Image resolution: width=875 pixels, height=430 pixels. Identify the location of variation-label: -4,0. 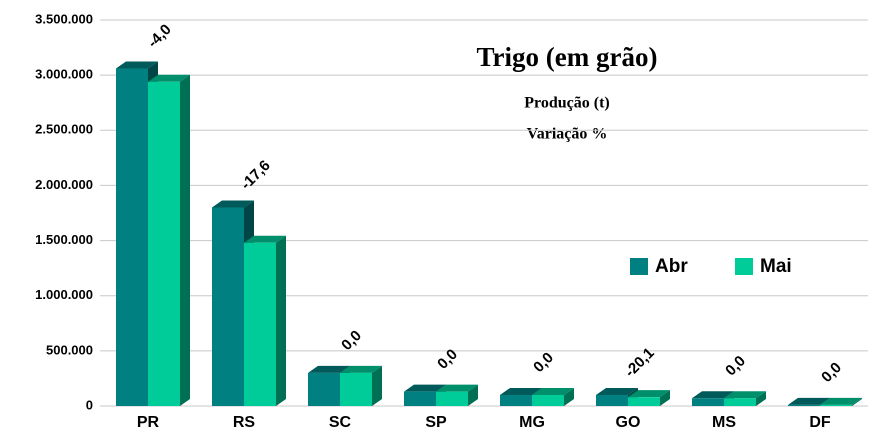
(159, 36).